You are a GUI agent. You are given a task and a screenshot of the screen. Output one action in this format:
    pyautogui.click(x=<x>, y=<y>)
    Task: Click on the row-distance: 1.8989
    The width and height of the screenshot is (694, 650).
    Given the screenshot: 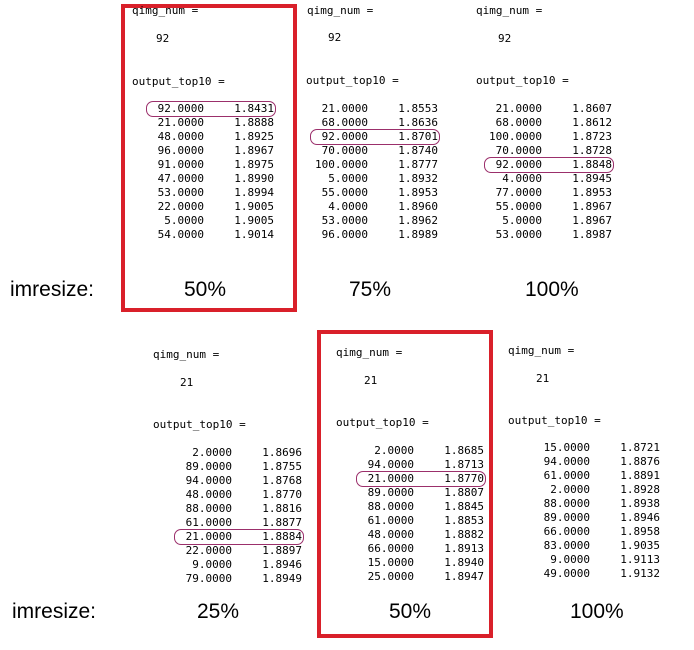 What is the action you would take?
    pyautogui.click(x=418, y=234)
    